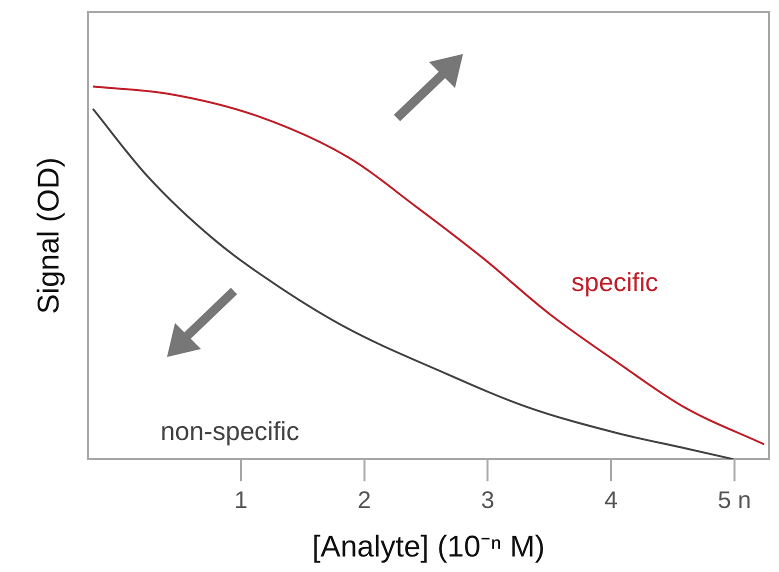  What do you see at coordinates (230, 431) in the screenshot?
I see `text: non-specific` at bounding box center [230, 431].